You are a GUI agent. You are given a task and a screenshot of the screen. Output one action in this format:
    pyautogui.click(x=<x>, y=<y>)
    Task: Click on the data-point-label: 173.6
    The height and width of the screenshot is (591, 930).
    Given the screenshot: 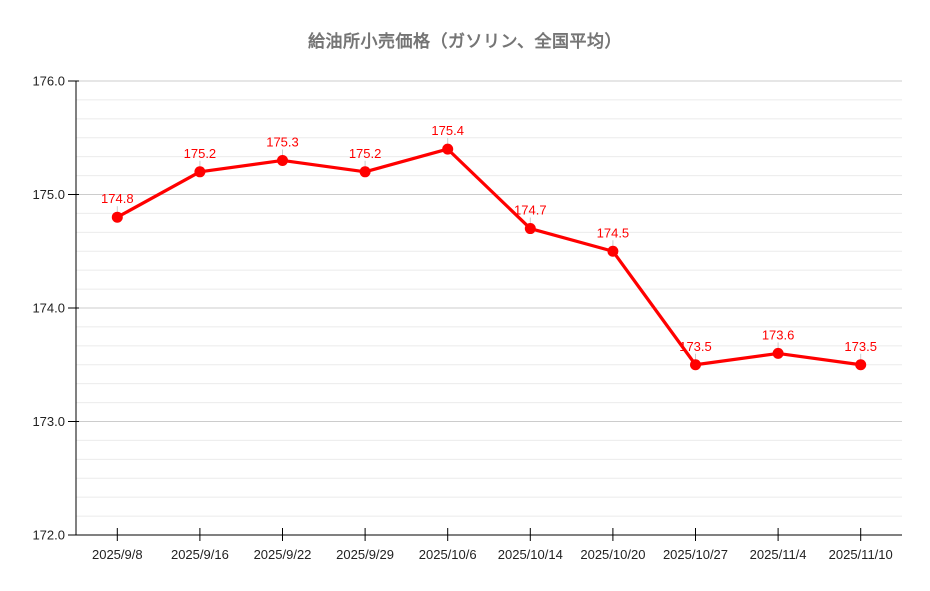 What is the action you would take?
    pyautogui.click(x=778, y=334)
    